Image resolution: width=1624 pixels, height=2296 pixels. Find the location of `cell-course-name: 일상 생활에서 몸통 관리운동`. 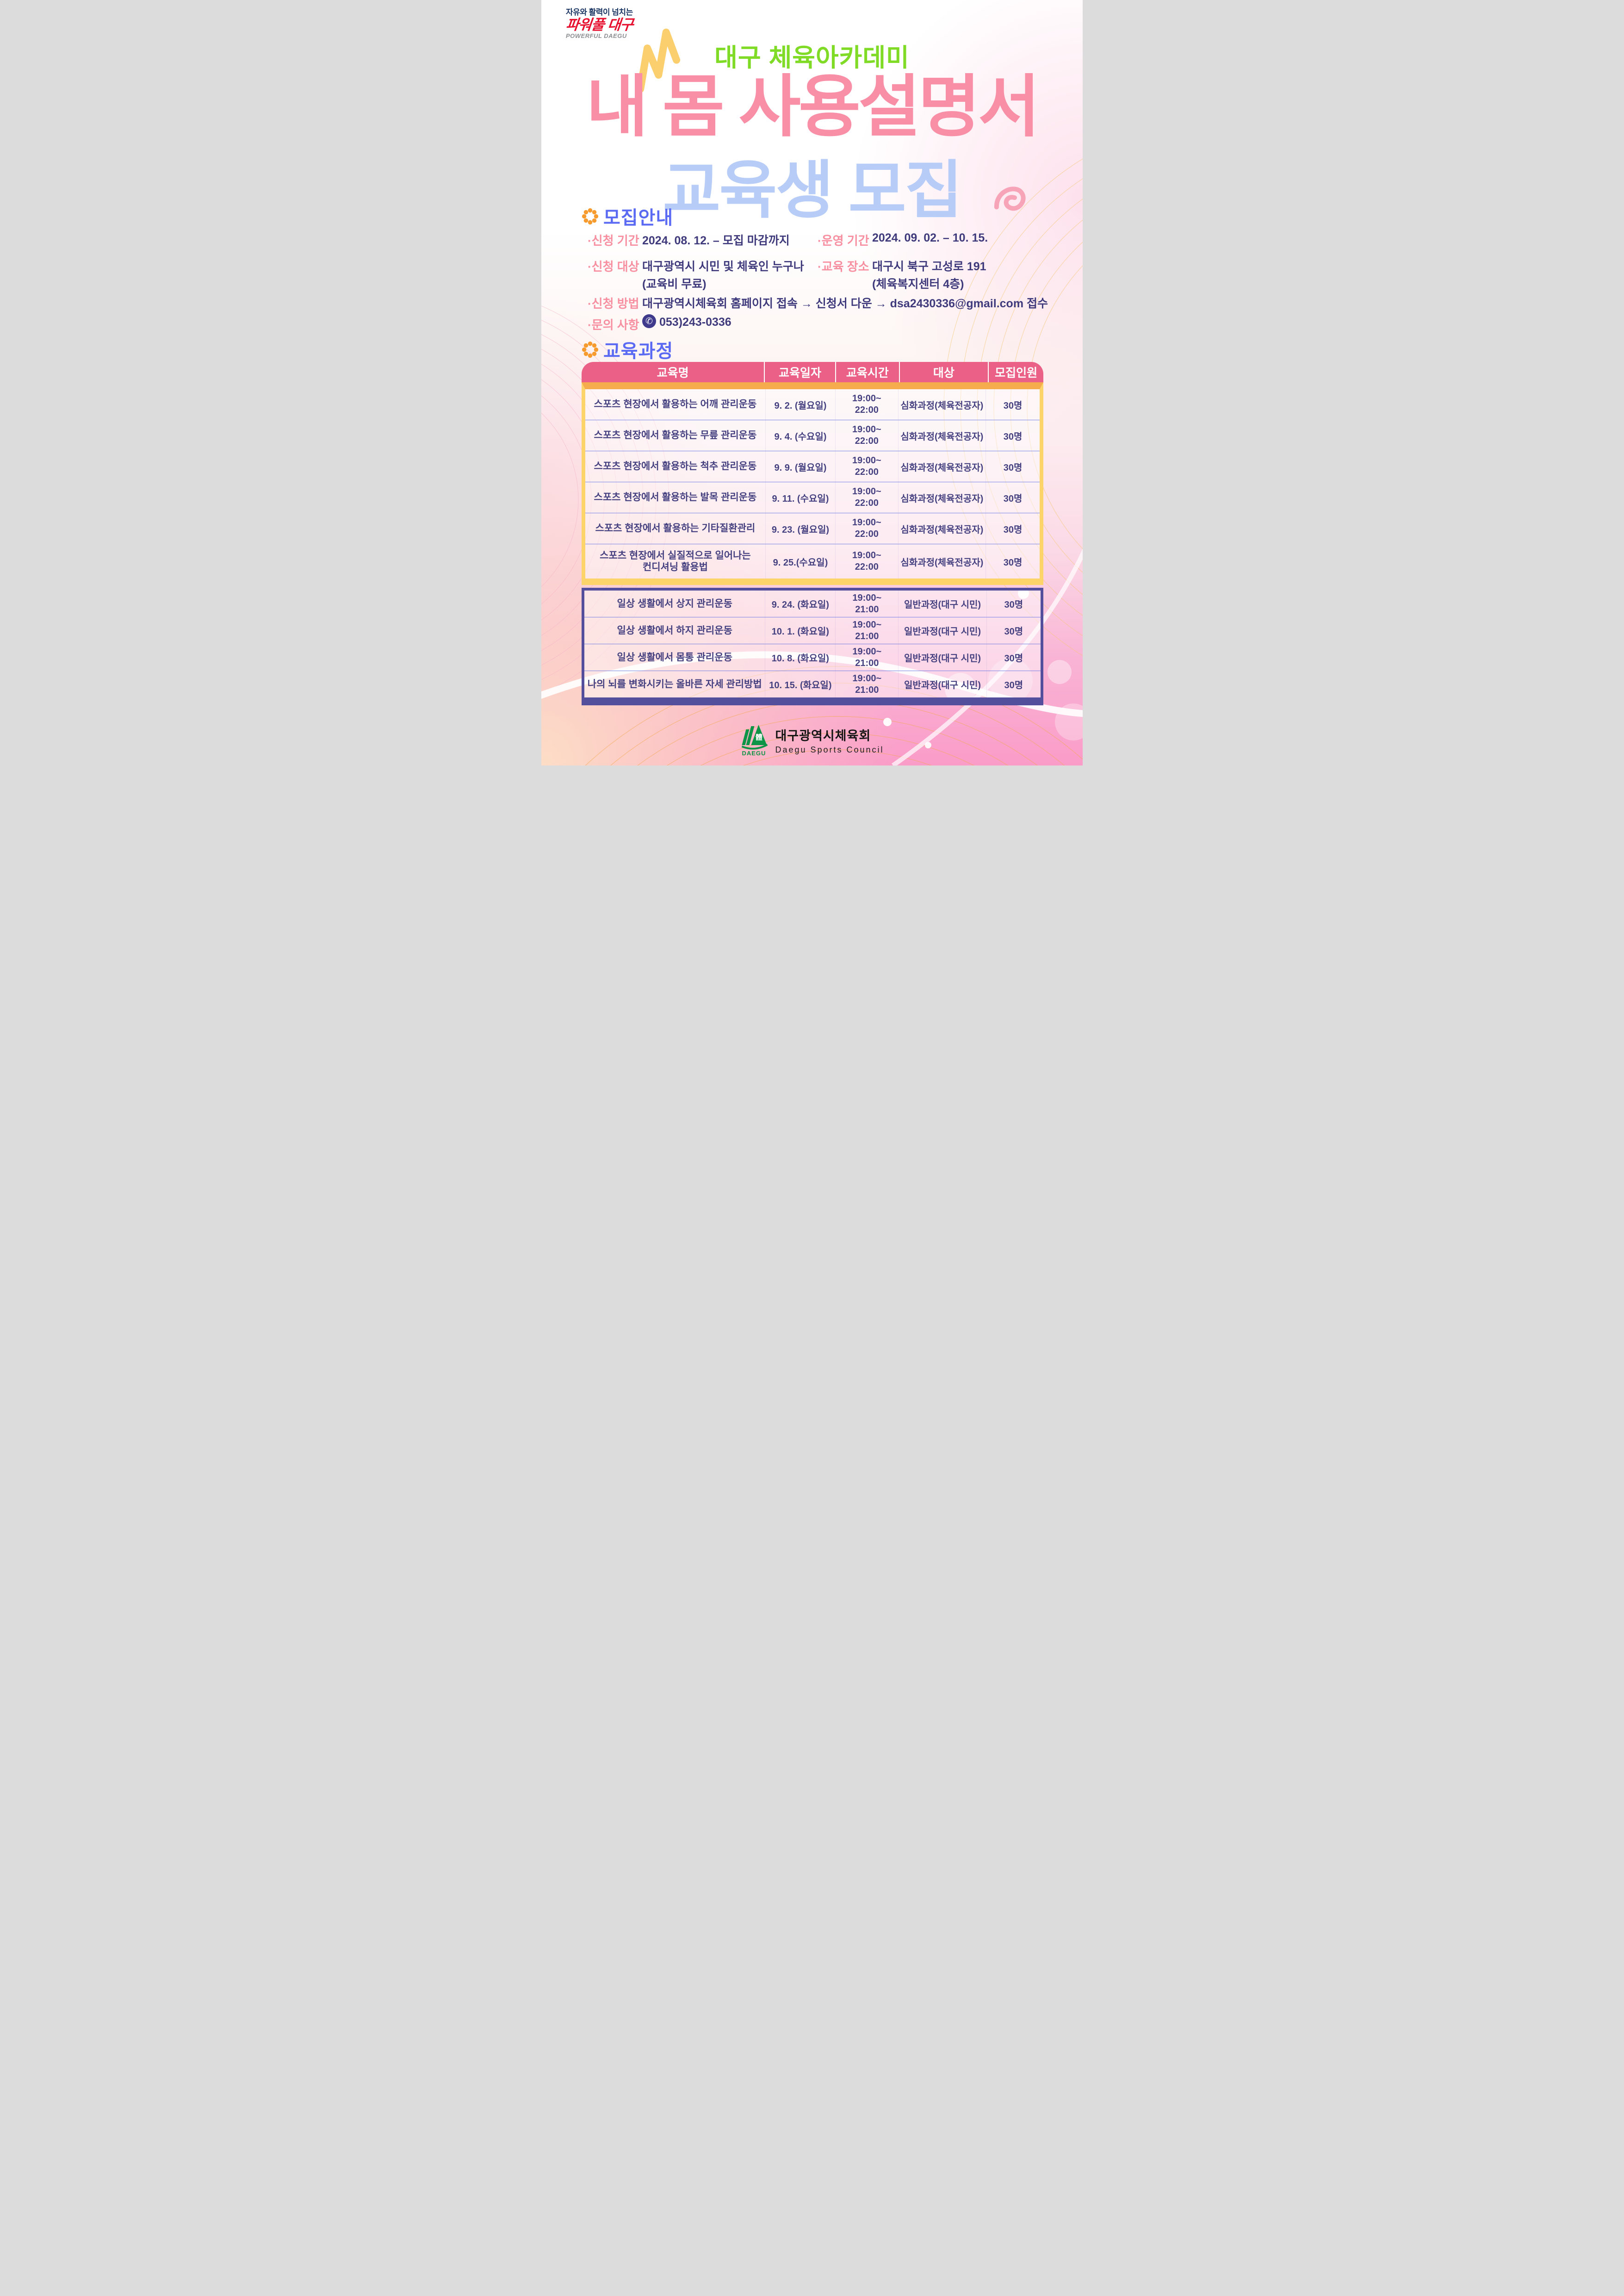

cell-course-name: 일상 생활에서 몸통 관리운동 is located at coordinates (675, 657).